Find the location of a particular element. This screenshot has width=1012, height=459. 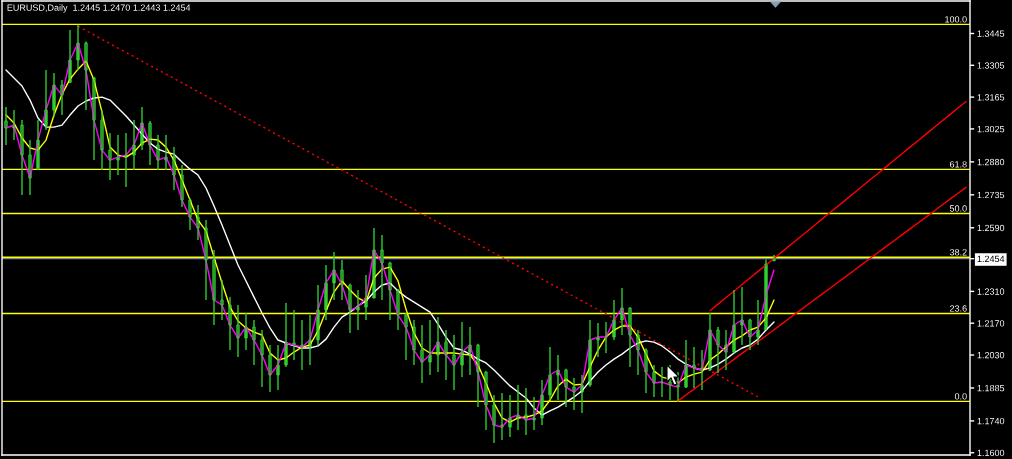

y-tick-label: 1.2310 is located at coordinates (991, 291).